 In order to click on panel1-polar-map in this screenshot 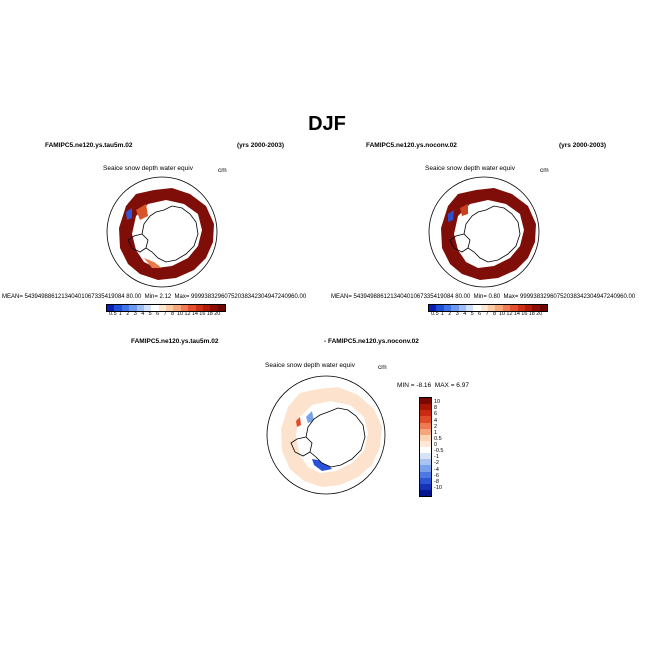, I will do `click(162, 232)`.